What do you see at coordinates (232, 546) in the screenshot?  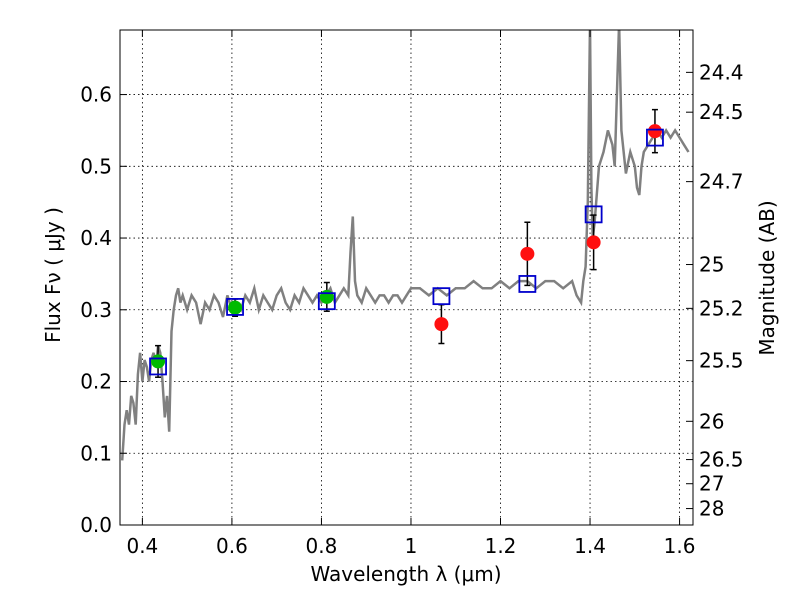 I see `x-tick-label: 0.6` at bounding box center [232, 546].